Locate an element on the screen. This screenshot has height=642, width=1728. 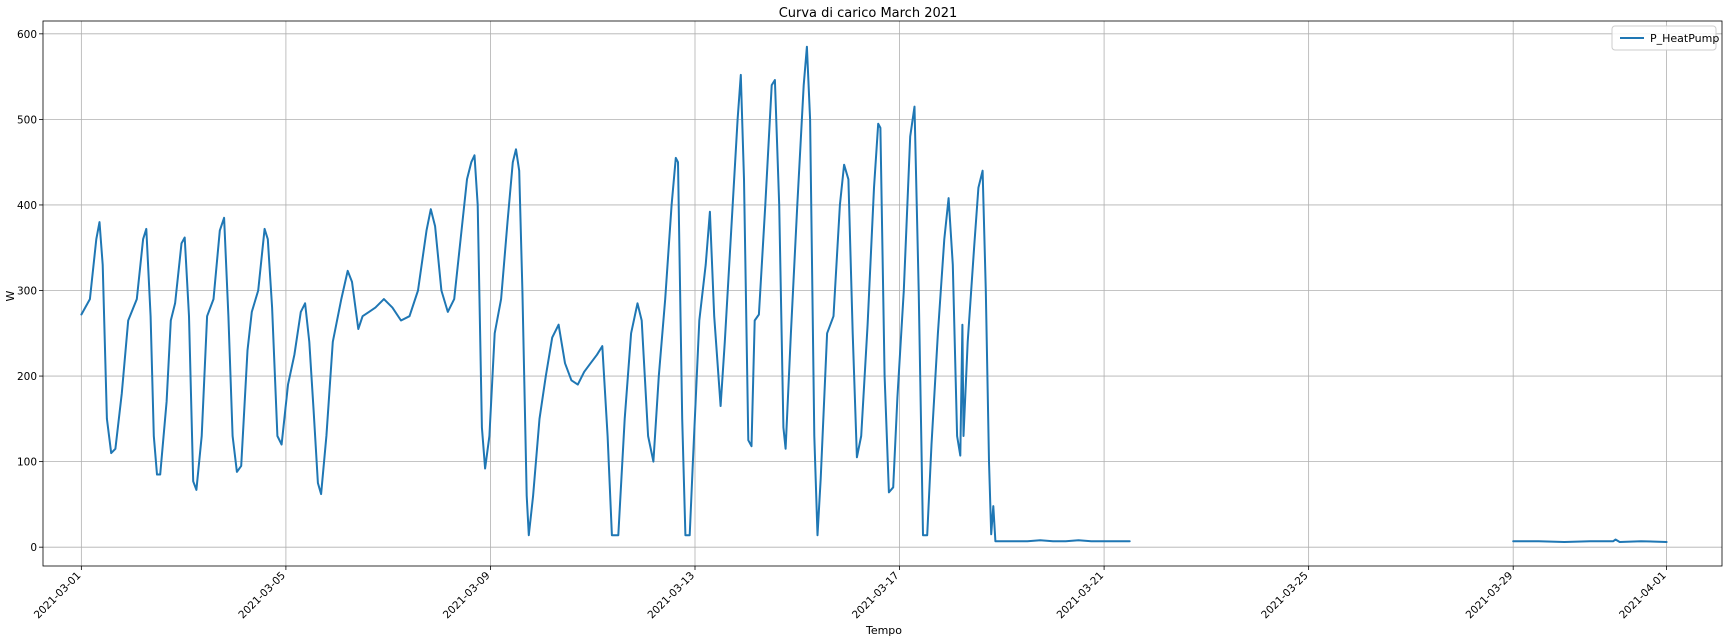
y-tick-label: 400 is located at coordinates (27, 206).